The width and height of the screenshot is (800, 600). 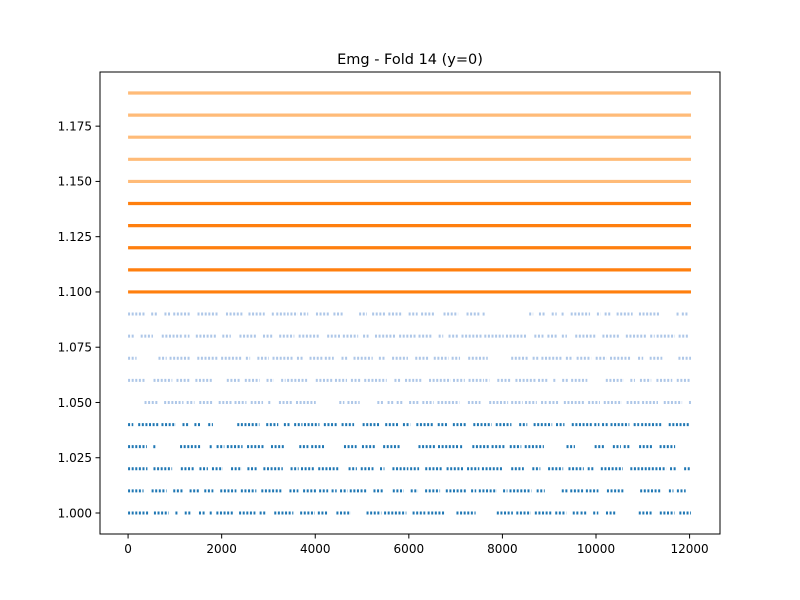 I want to click on x-axis: 0 2000 4000 6000 8000 10000 12000, so click(x=416, y=545).